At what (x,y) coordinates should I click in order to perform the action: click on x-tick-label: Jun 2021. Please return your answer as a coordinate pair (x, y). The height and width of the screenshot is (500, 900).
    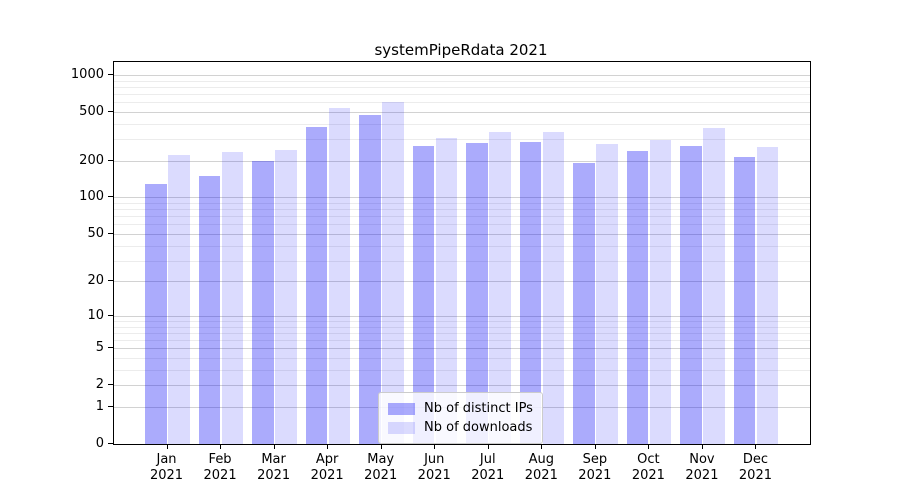
    Looking at the image, I should click on (434, 467).